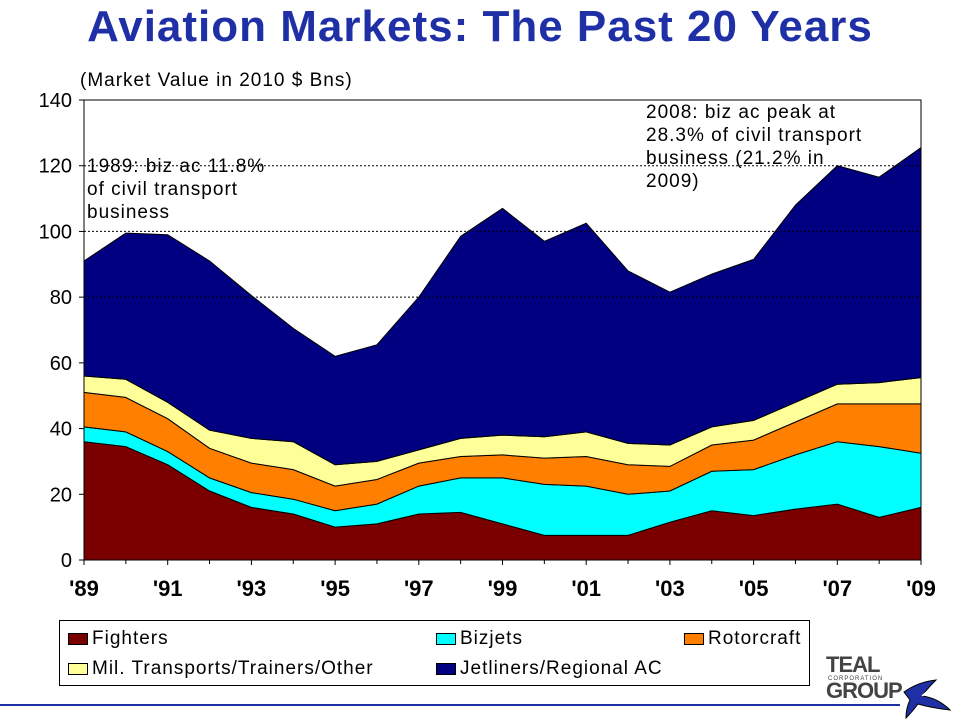  I want to click on legend-item-jetliners: Jetliners/Regional AC, so click(549, 669).